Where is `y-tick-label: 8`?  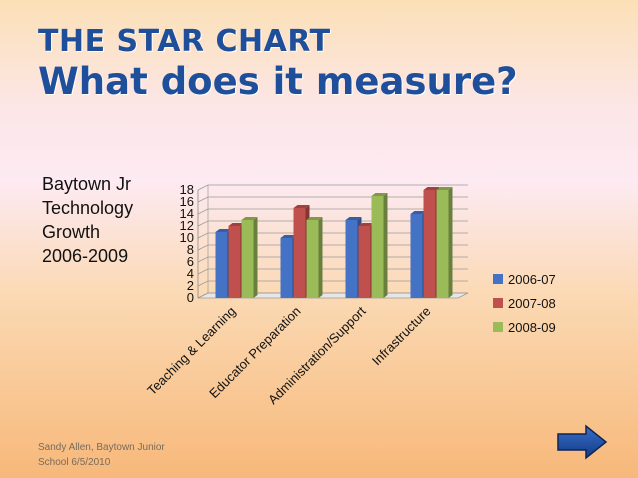 y-tick-label: 8 is located at coordinates (190, 249).